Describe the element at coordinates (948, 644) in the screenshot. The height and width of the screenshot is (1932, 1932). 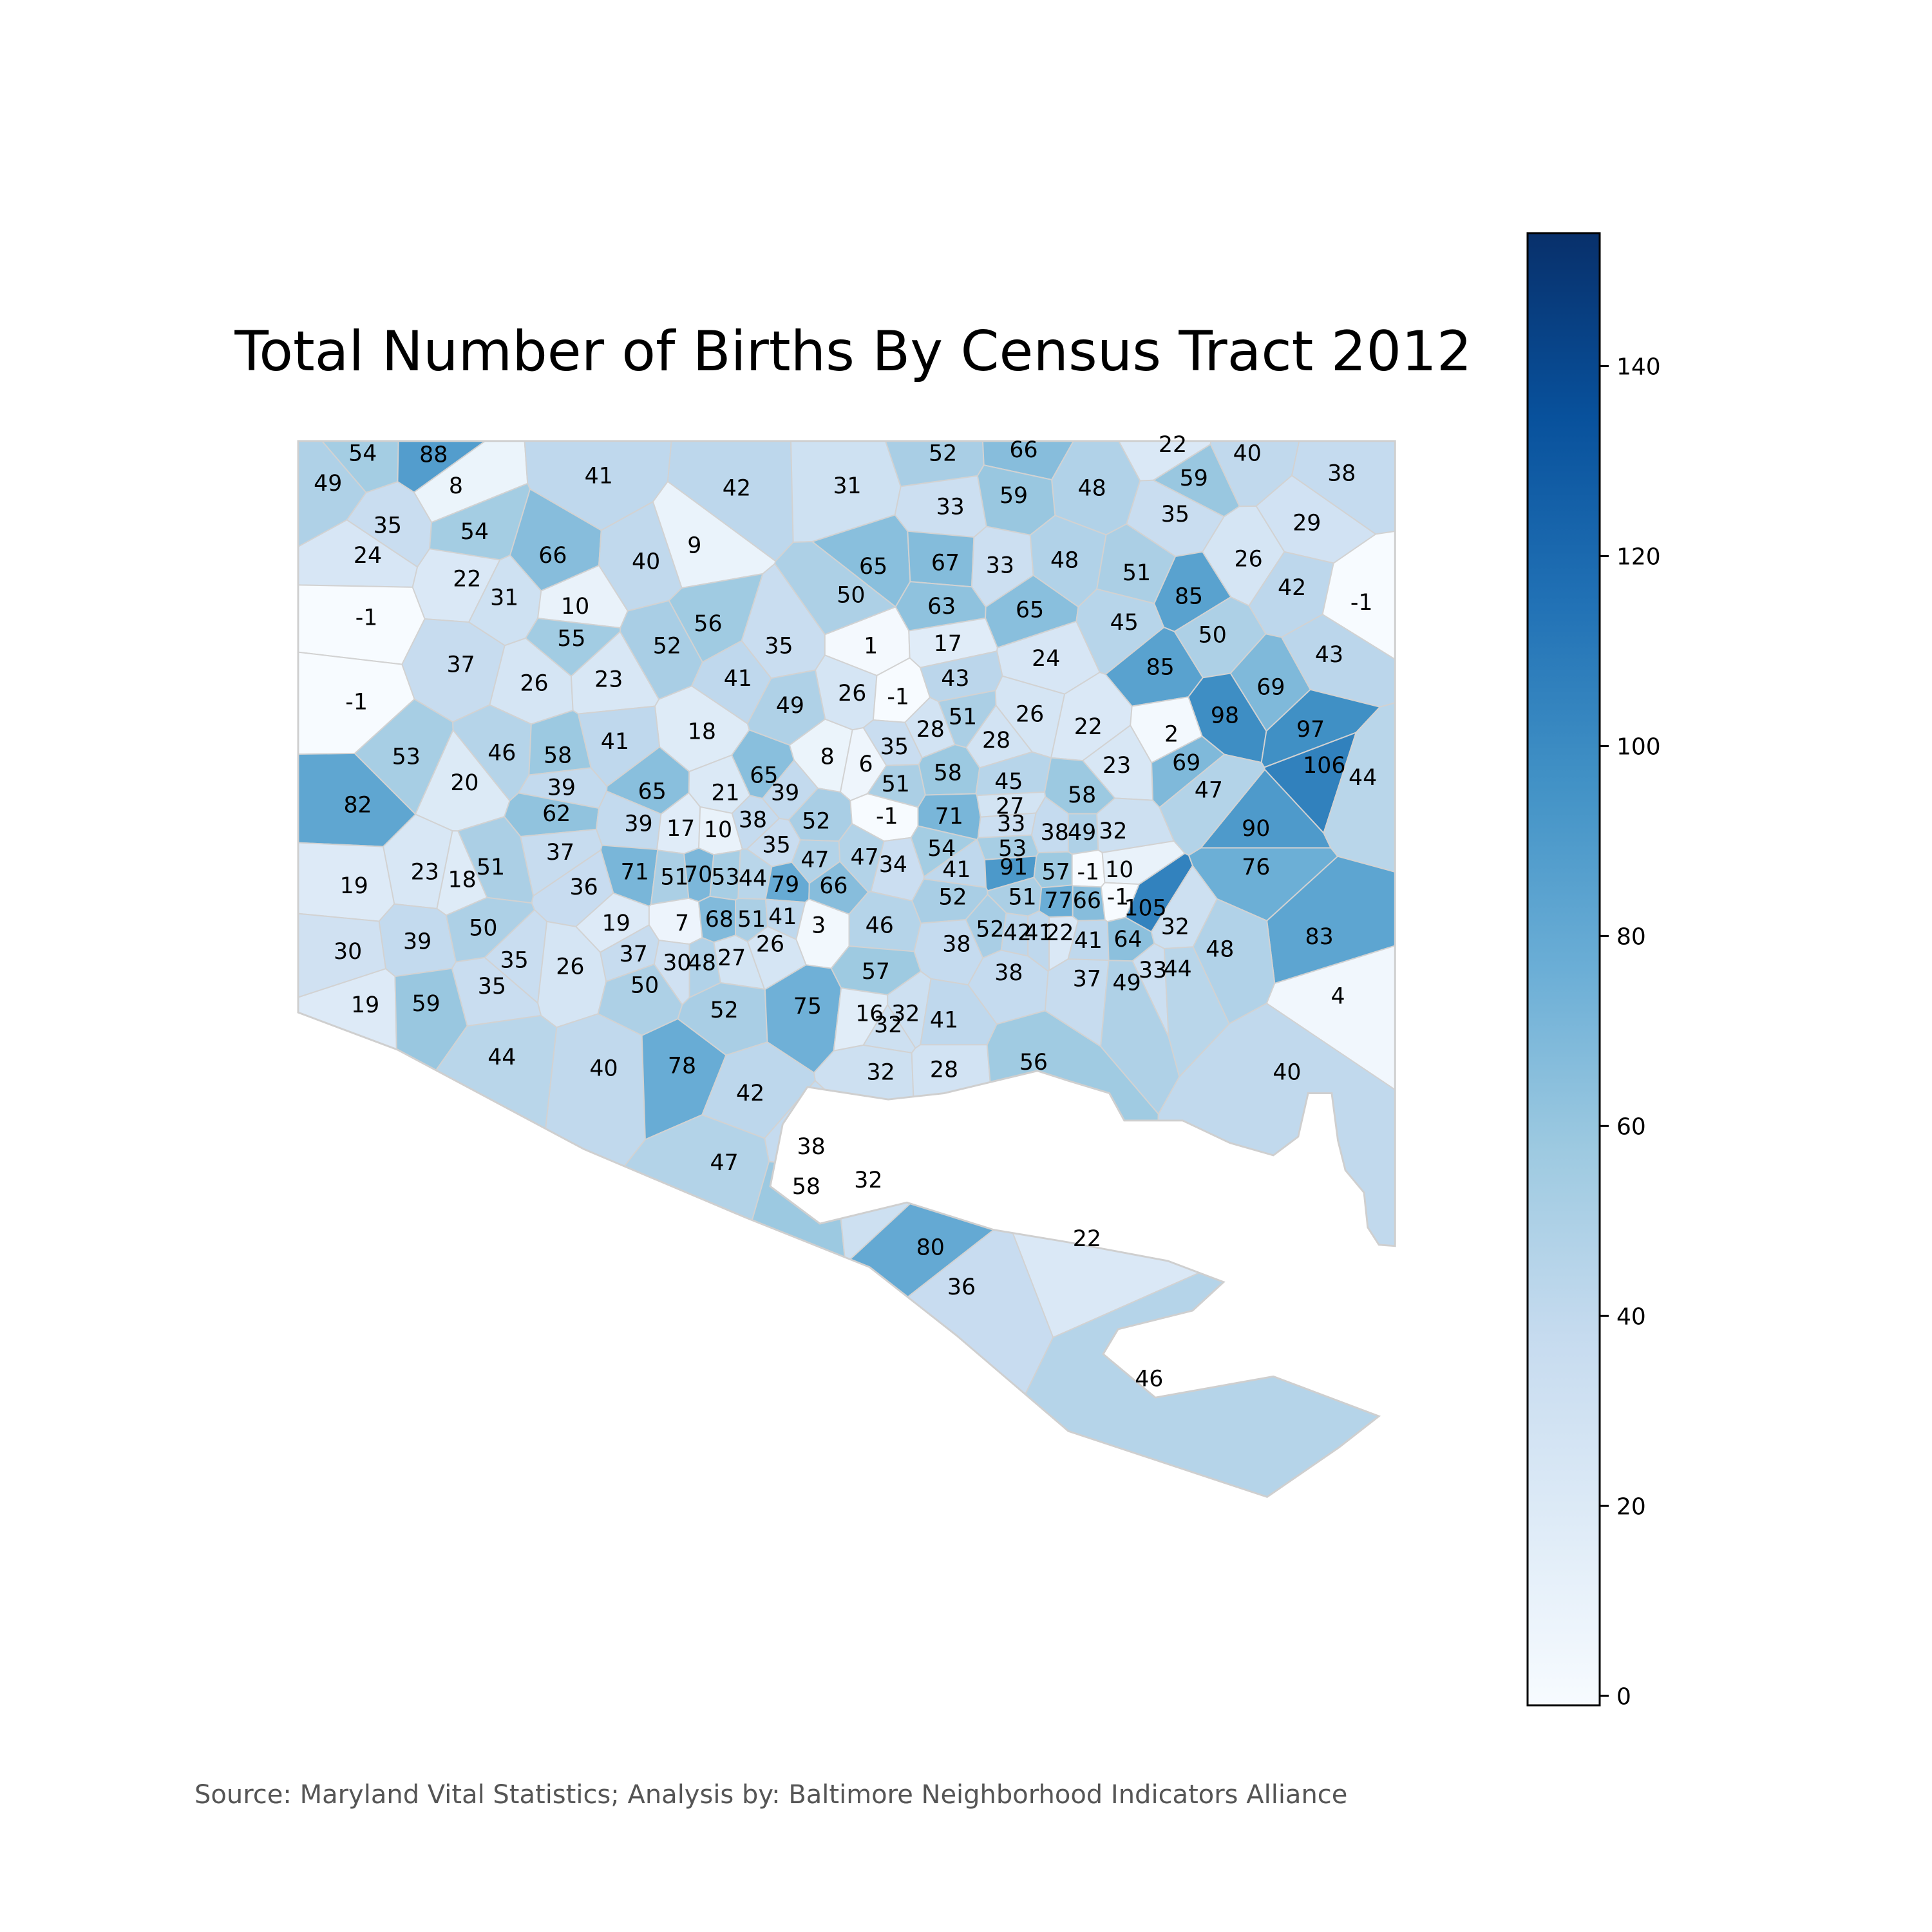
I see `tract-value-label: 17` at that location.